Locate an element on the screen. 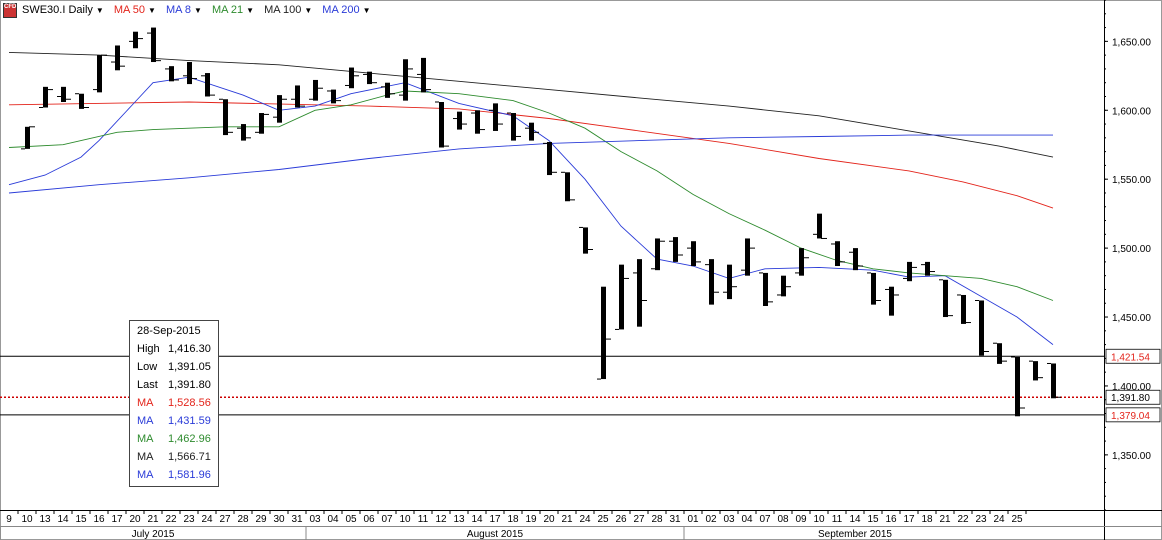 The height and width of the screenshot is (540, 1162). indicator-3: MA 100 ▼ is located at coordinates (288, 10).